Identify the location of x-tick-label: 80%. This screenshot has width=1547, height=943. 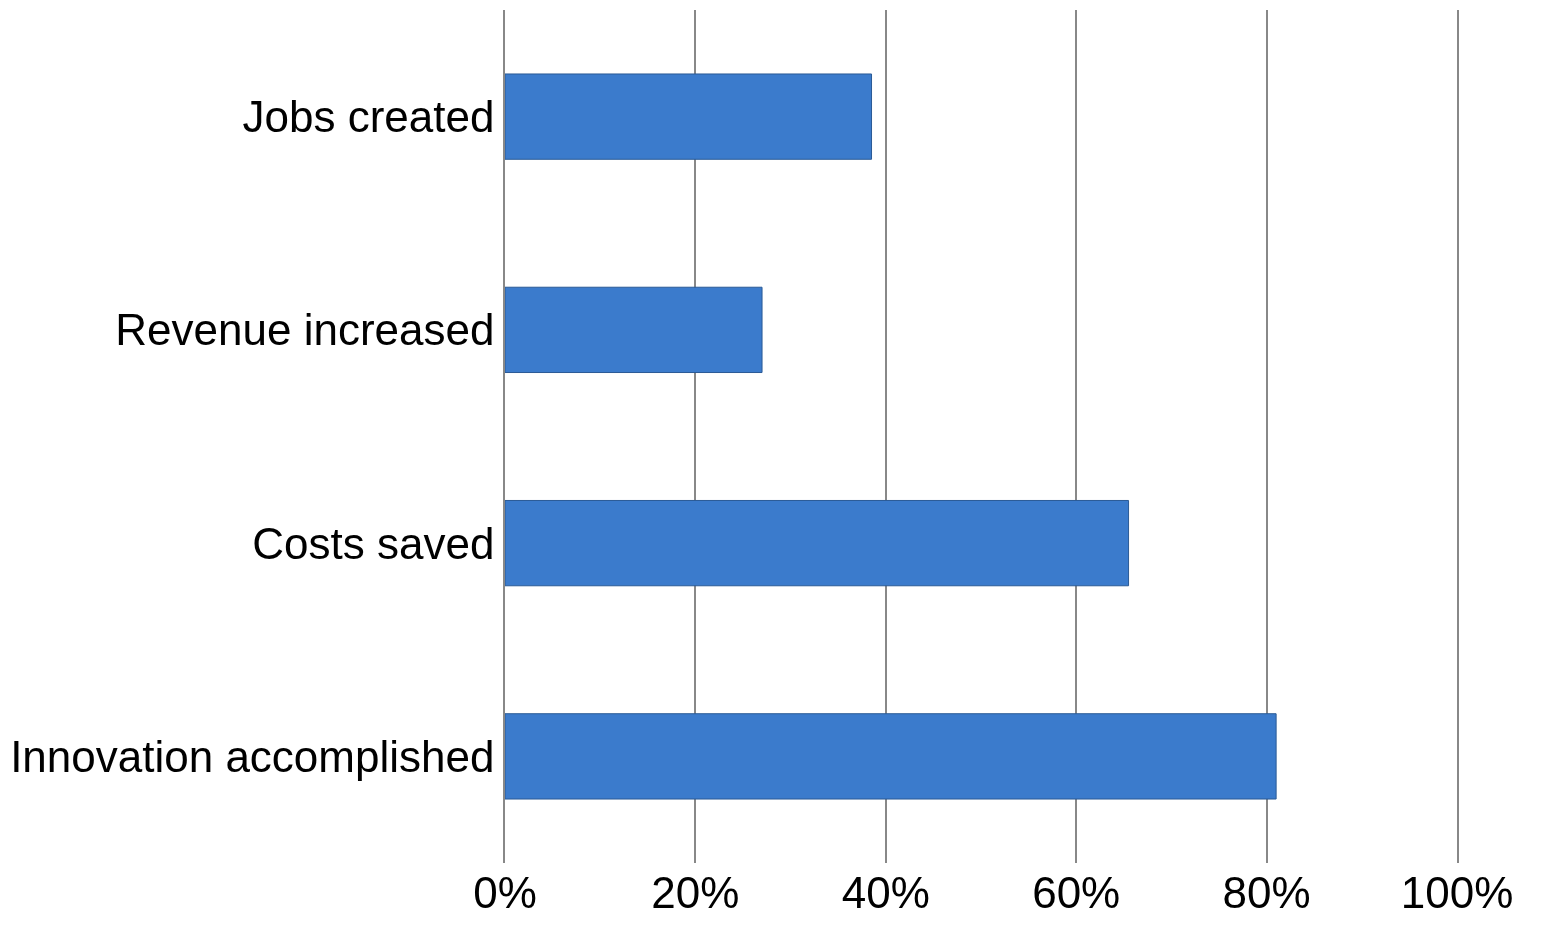
(1266, 892).